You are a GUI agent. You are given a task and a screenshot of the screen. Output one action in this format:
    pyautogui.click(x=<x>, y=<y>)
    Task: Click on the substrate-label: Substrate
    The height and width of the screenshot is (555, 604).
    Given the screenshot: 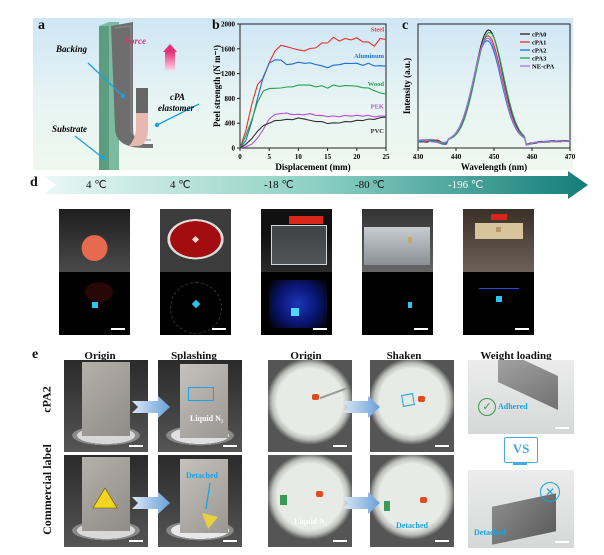 What is the action you would take?
    pyautogui.click(x=70, y=129)
    